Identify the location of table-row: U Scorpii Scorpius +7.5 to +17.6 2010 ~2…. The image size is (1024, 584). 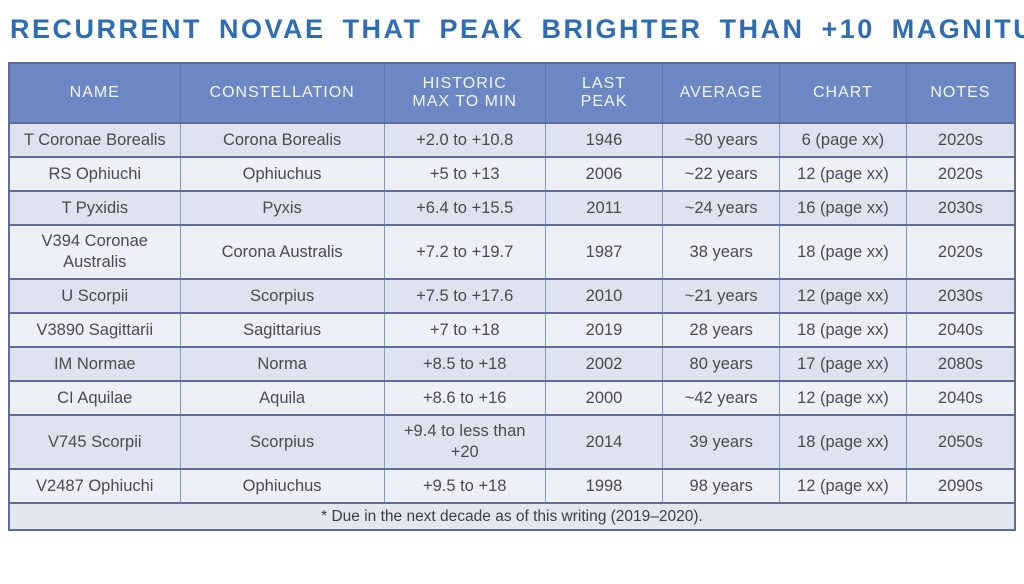
(512, 296).